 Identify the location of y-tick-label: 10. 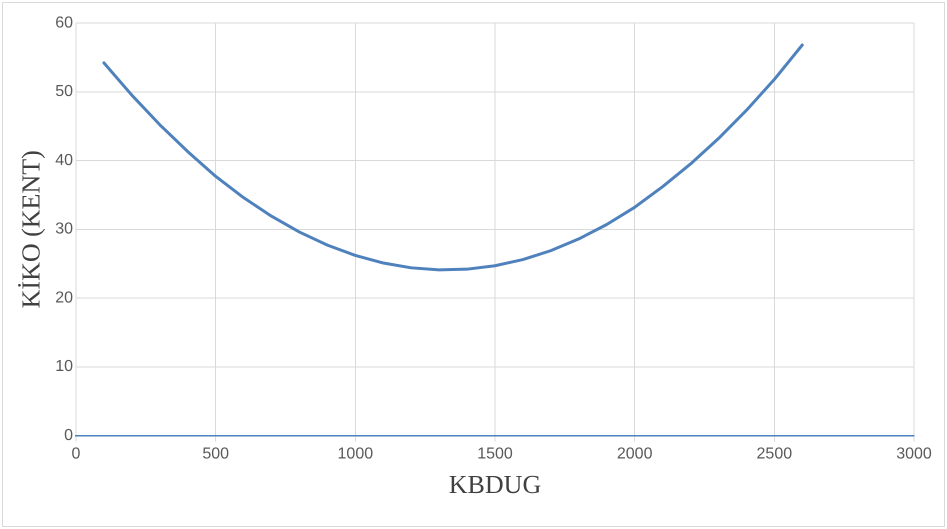
(64, 367).